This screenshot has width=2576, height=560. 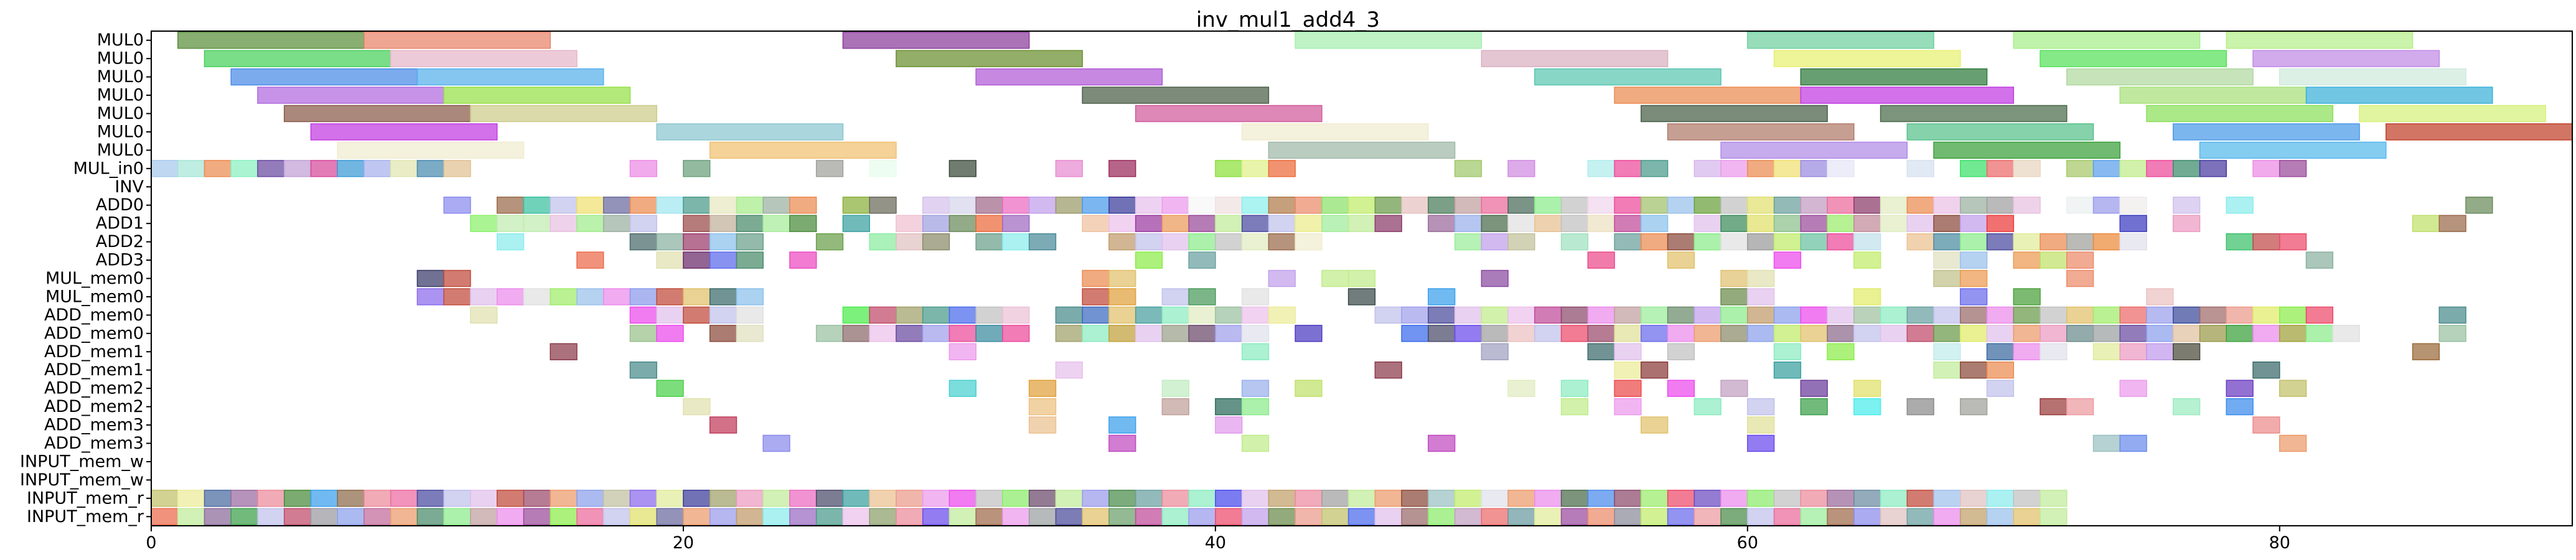 I want to click on x-tick-label: 40, so click(x=1215, y=543).